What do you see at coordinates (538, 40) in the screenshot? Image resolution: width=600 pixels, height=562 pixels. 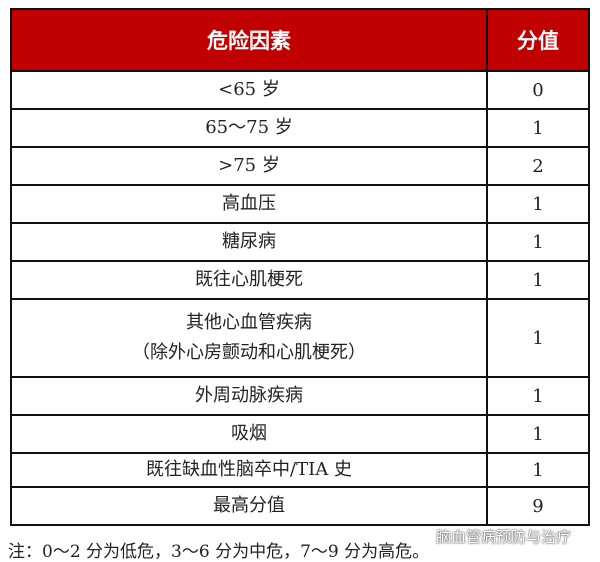 I see `header-score: 分值` at bounding box center [538, 40].